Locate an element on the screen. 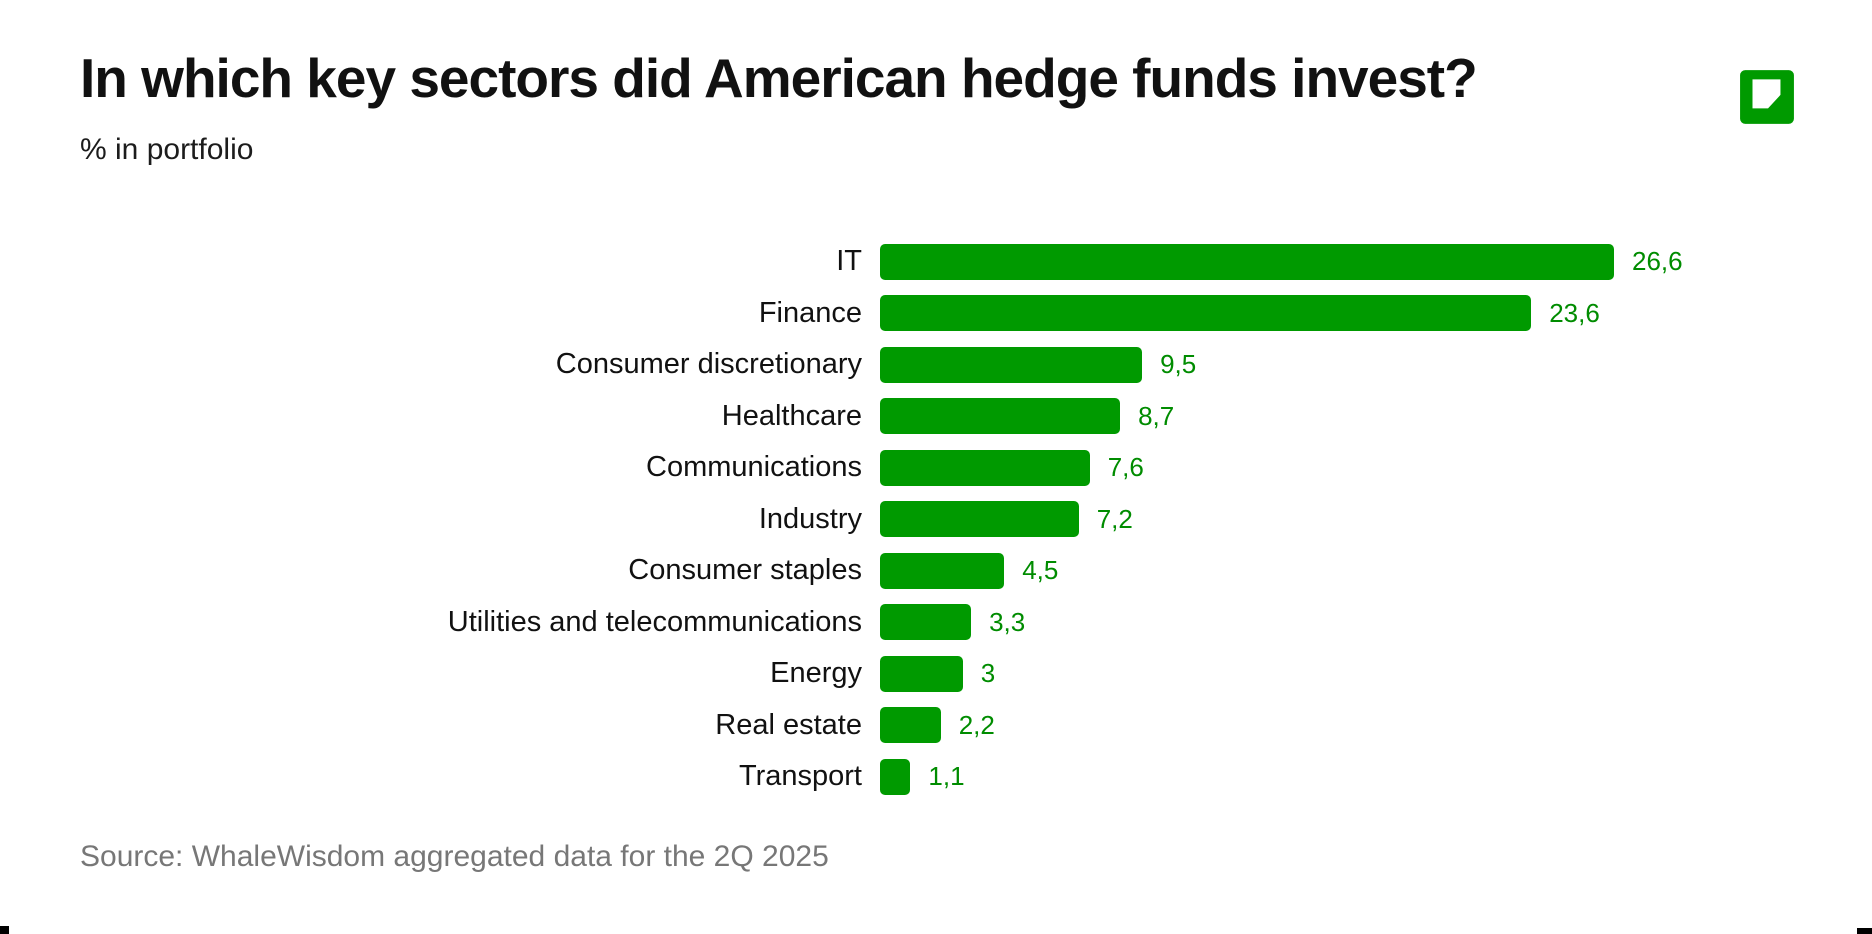 Image resolution: width=1872 pixels, height=934 pixels. bar-row: Real estate 2,2 is located at coordinates (976, 726).